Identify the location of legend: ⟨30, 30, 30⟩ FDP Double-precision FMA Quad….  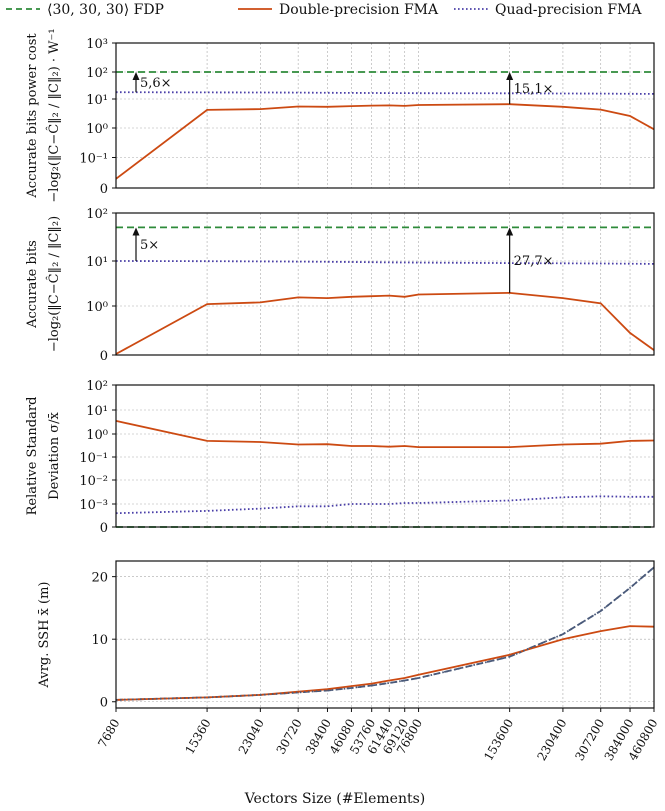
(324, 10).